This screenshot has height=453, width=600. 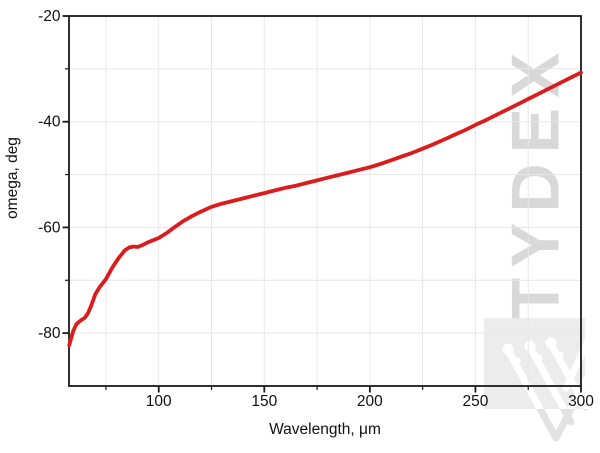 I want to click on x-tick-label: 150, so click(x=264, y=401).